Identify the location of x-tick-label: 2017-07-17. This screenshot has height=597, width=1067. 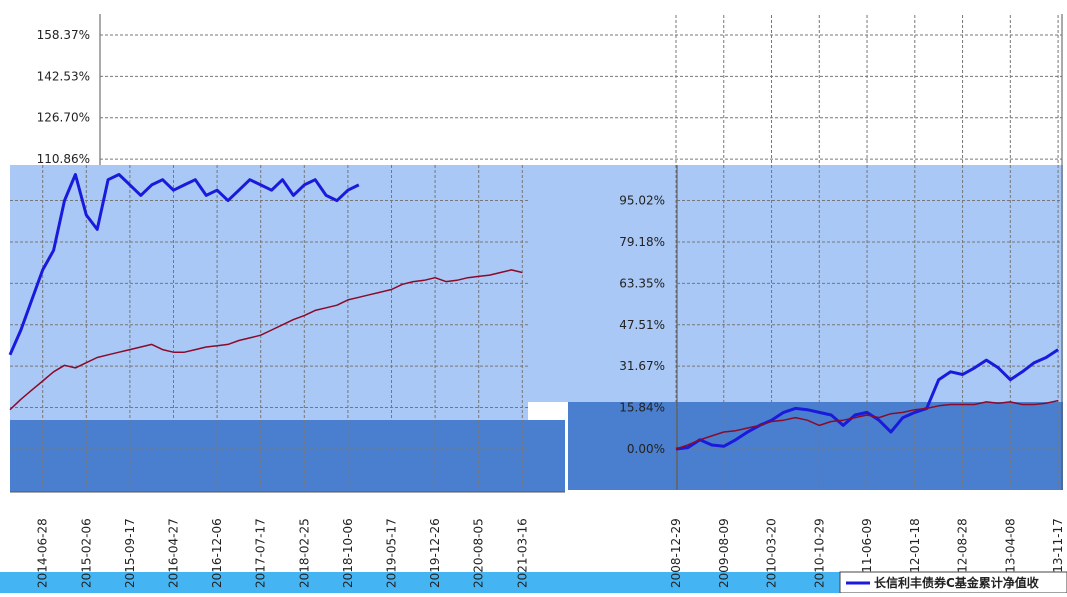
(261, 553).